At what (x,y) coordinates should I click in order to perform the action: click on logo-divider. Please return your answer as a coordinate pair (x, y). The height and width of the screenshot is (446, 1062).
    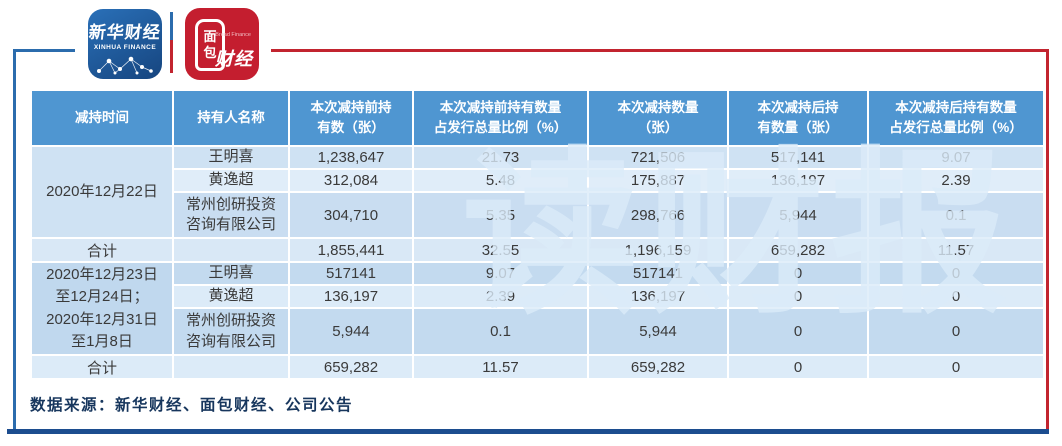
    Looking at the image, I should click on (171, 42).